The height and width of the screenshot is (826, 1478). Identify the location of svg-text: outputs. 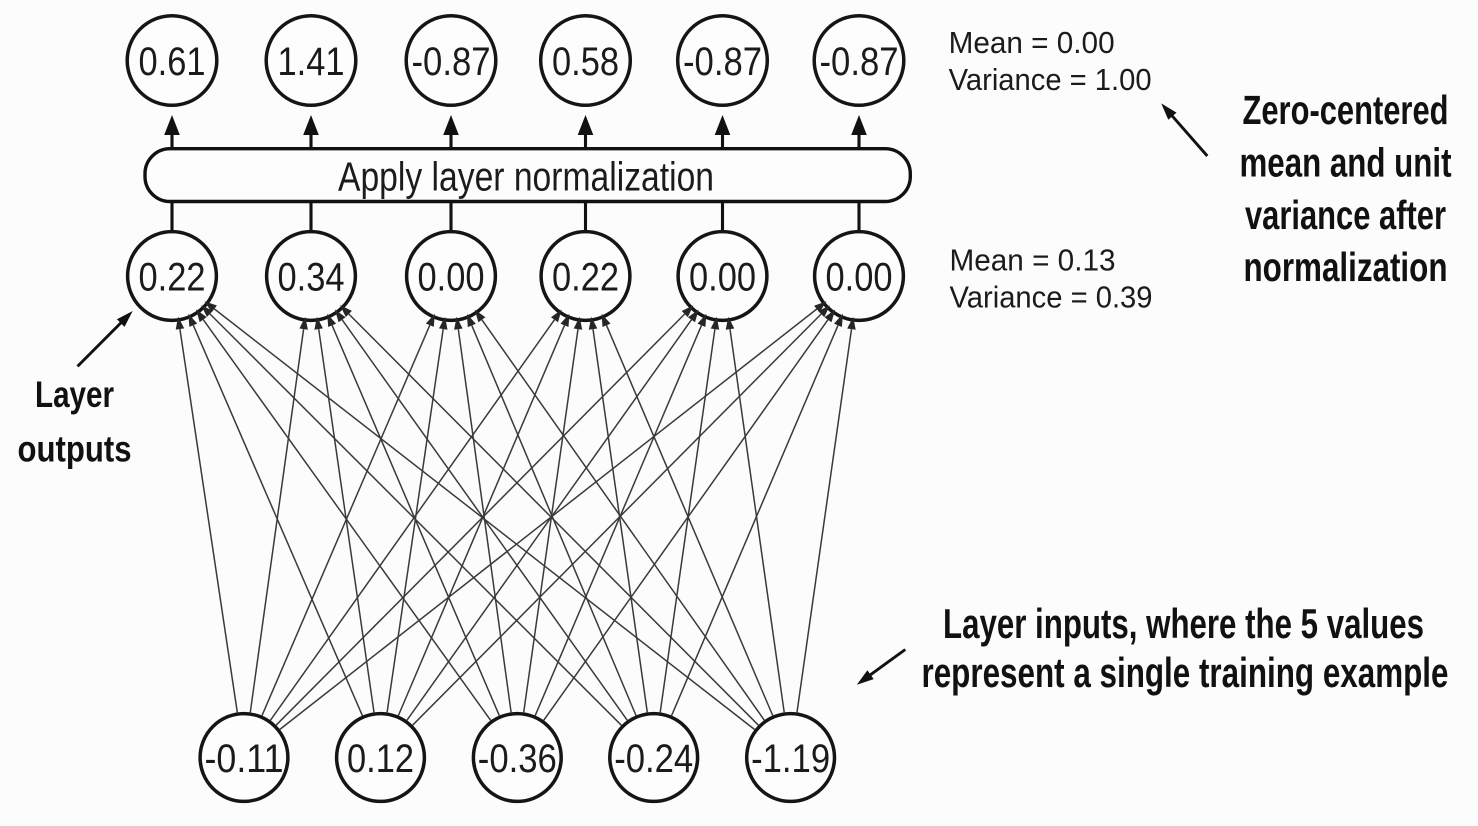
(75, 449).